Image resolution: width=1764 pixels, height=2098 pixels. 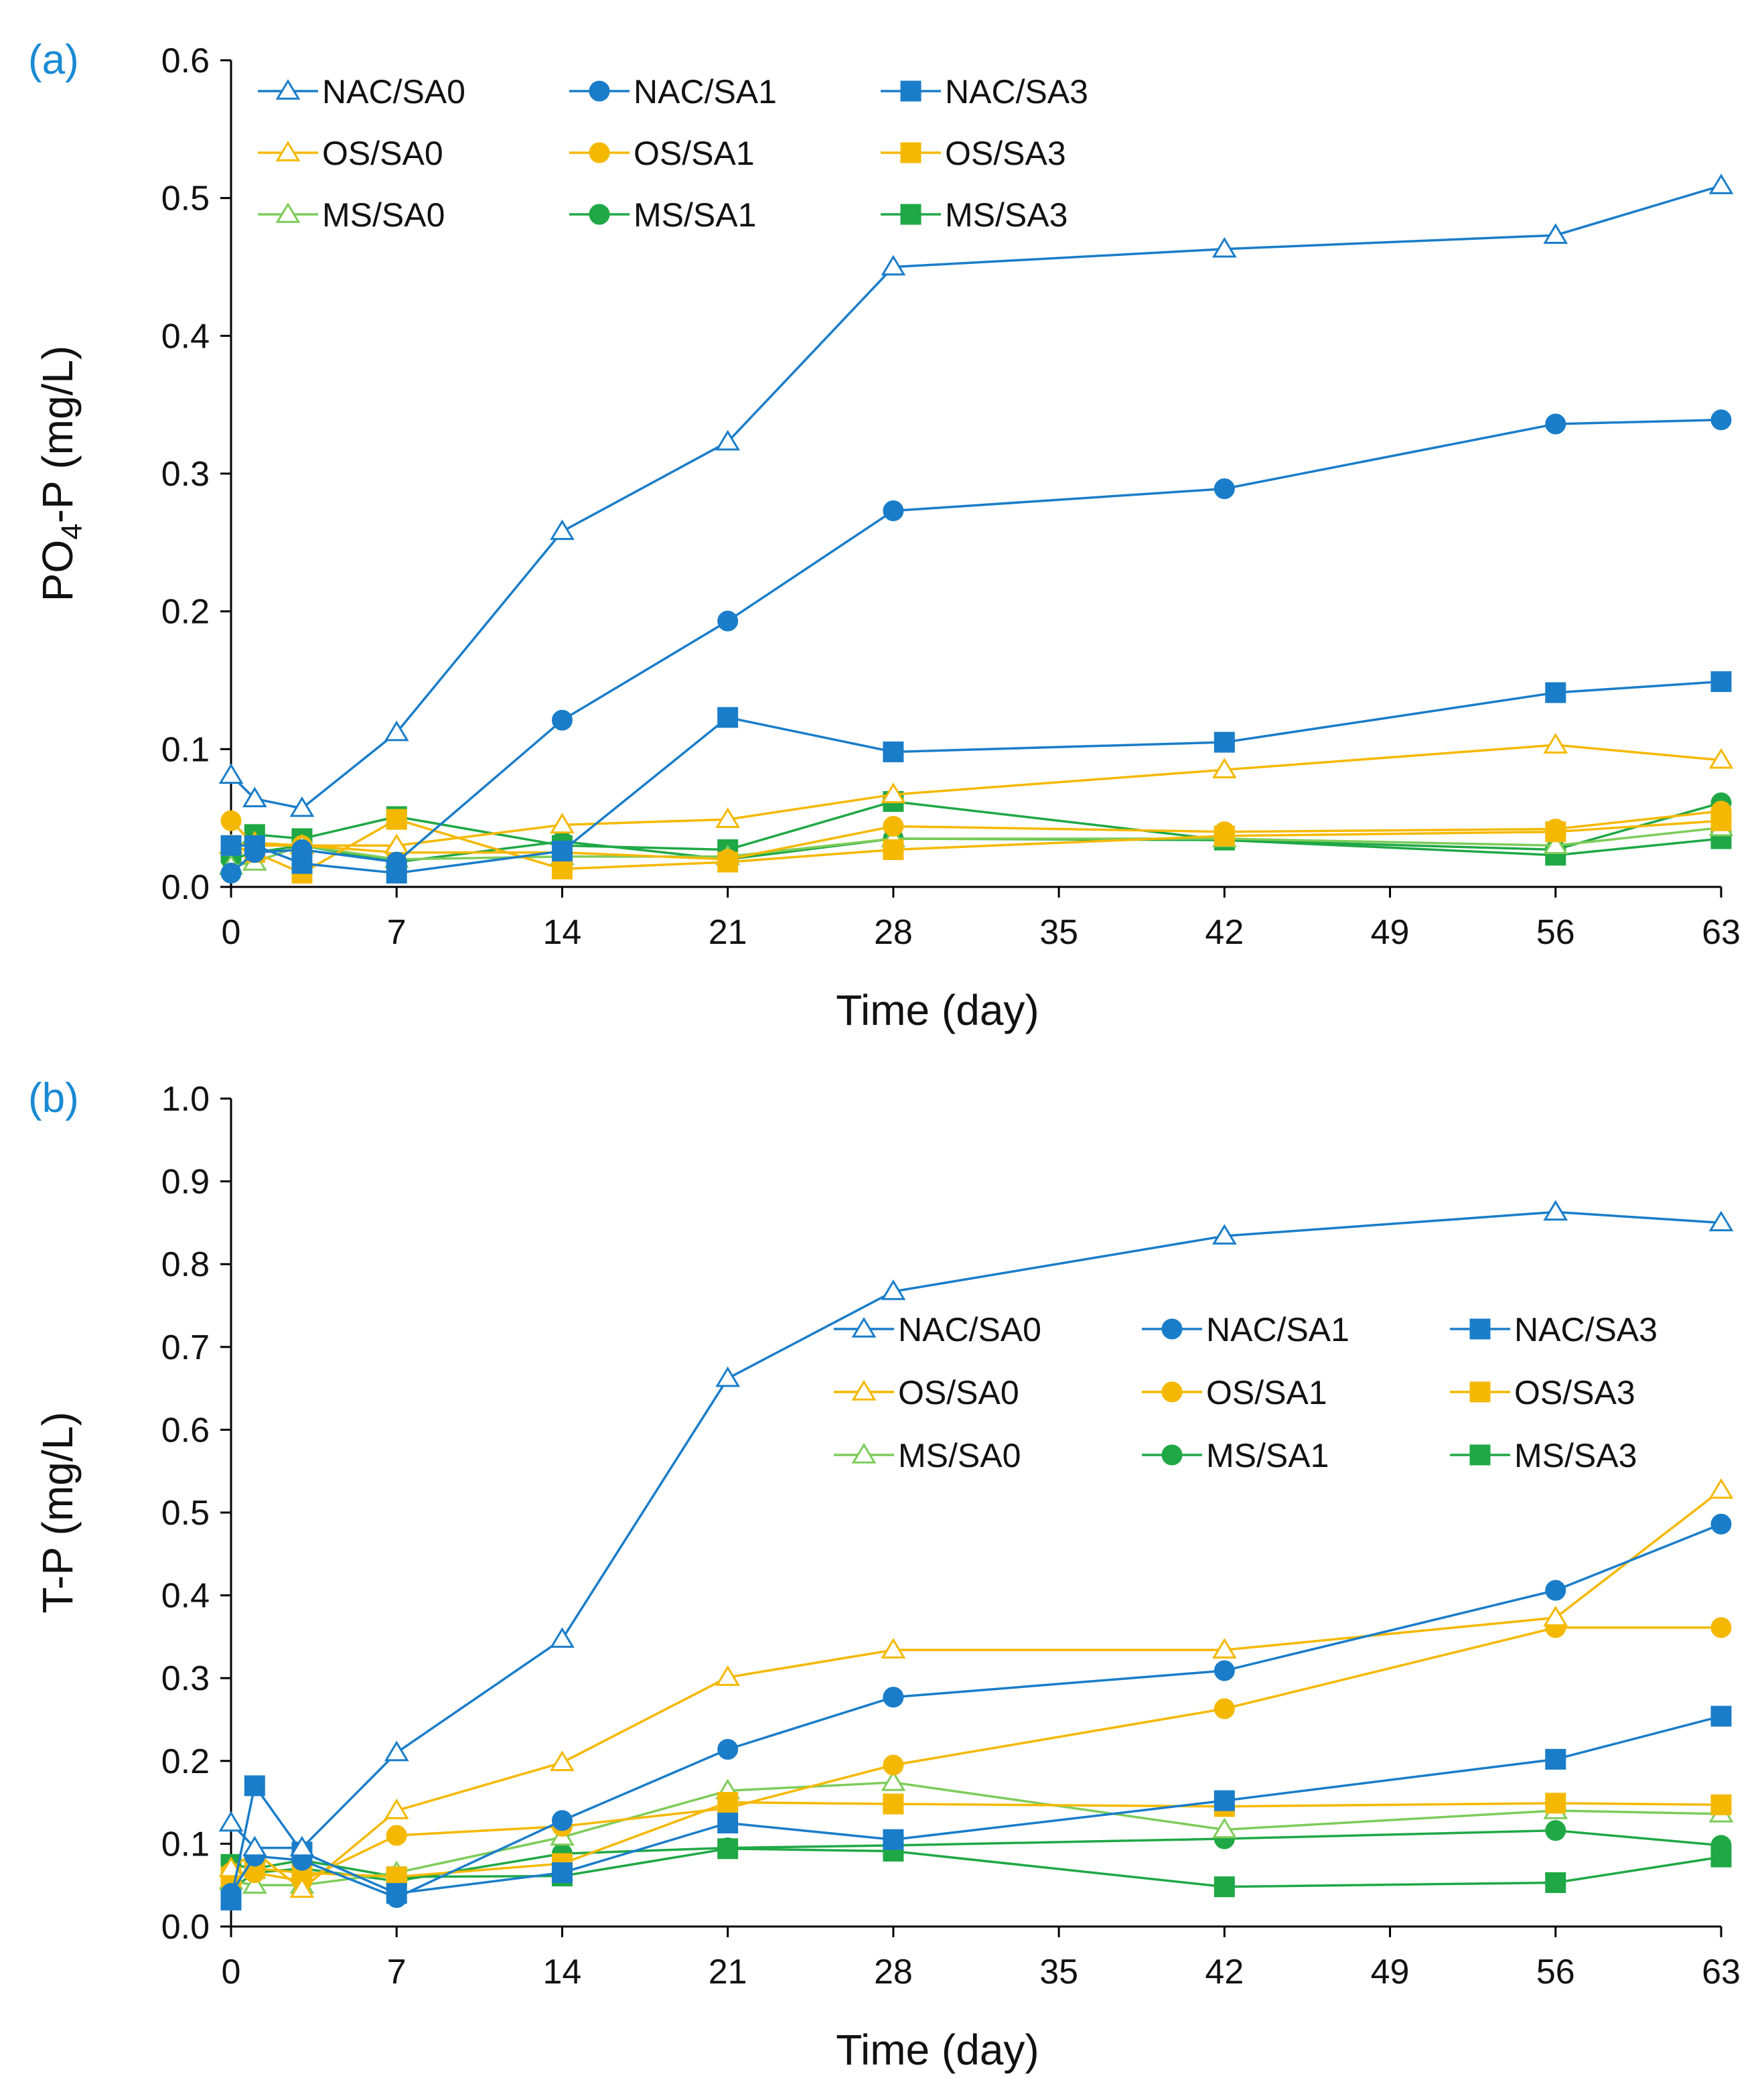 I want to click on legend-label-a-nac-sa1: NAC/SA1, so click(x=705, y=92).